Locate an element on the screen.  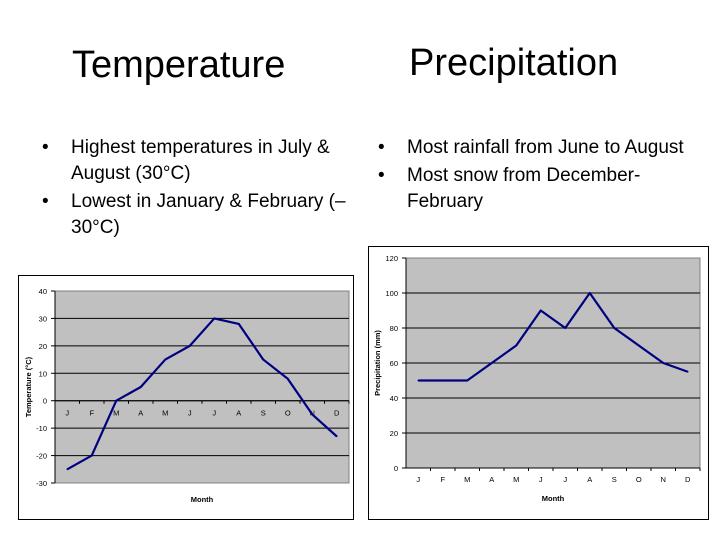
precipitation-x-tick-label: S is located at coordinates (614, 479).